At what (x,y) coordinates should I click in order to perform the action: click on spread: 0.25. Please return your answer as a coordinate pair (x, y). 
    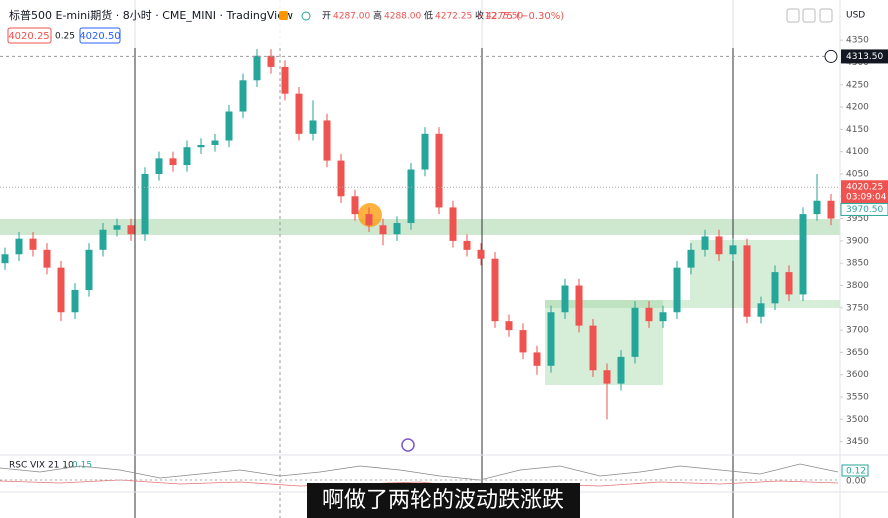
    Looking at the image, I should click on (65, 37).